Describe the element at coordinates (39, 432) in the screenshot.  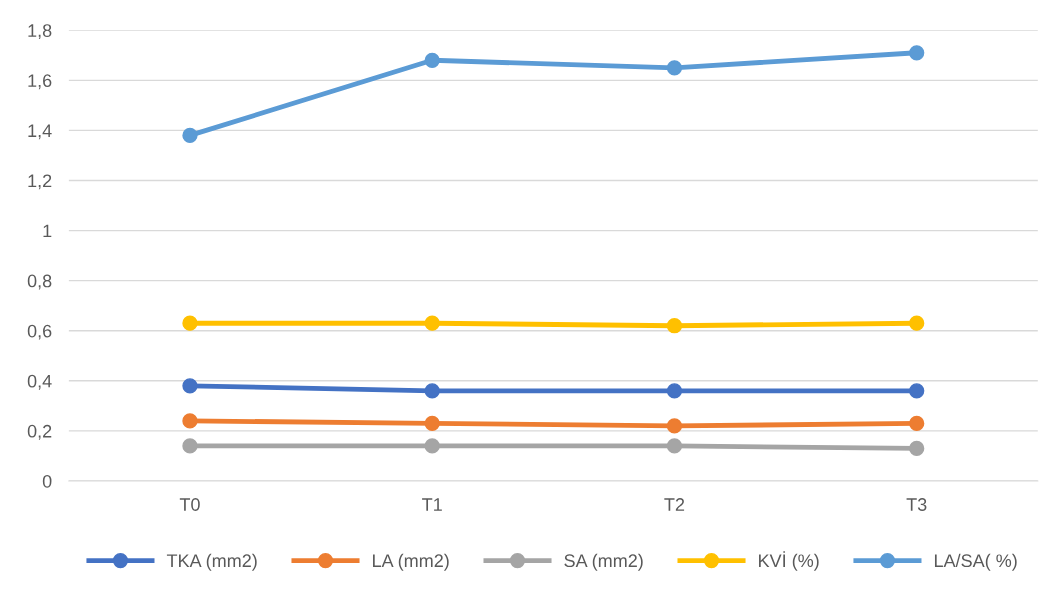
I see `y-tick-label: 0,2` at that location.